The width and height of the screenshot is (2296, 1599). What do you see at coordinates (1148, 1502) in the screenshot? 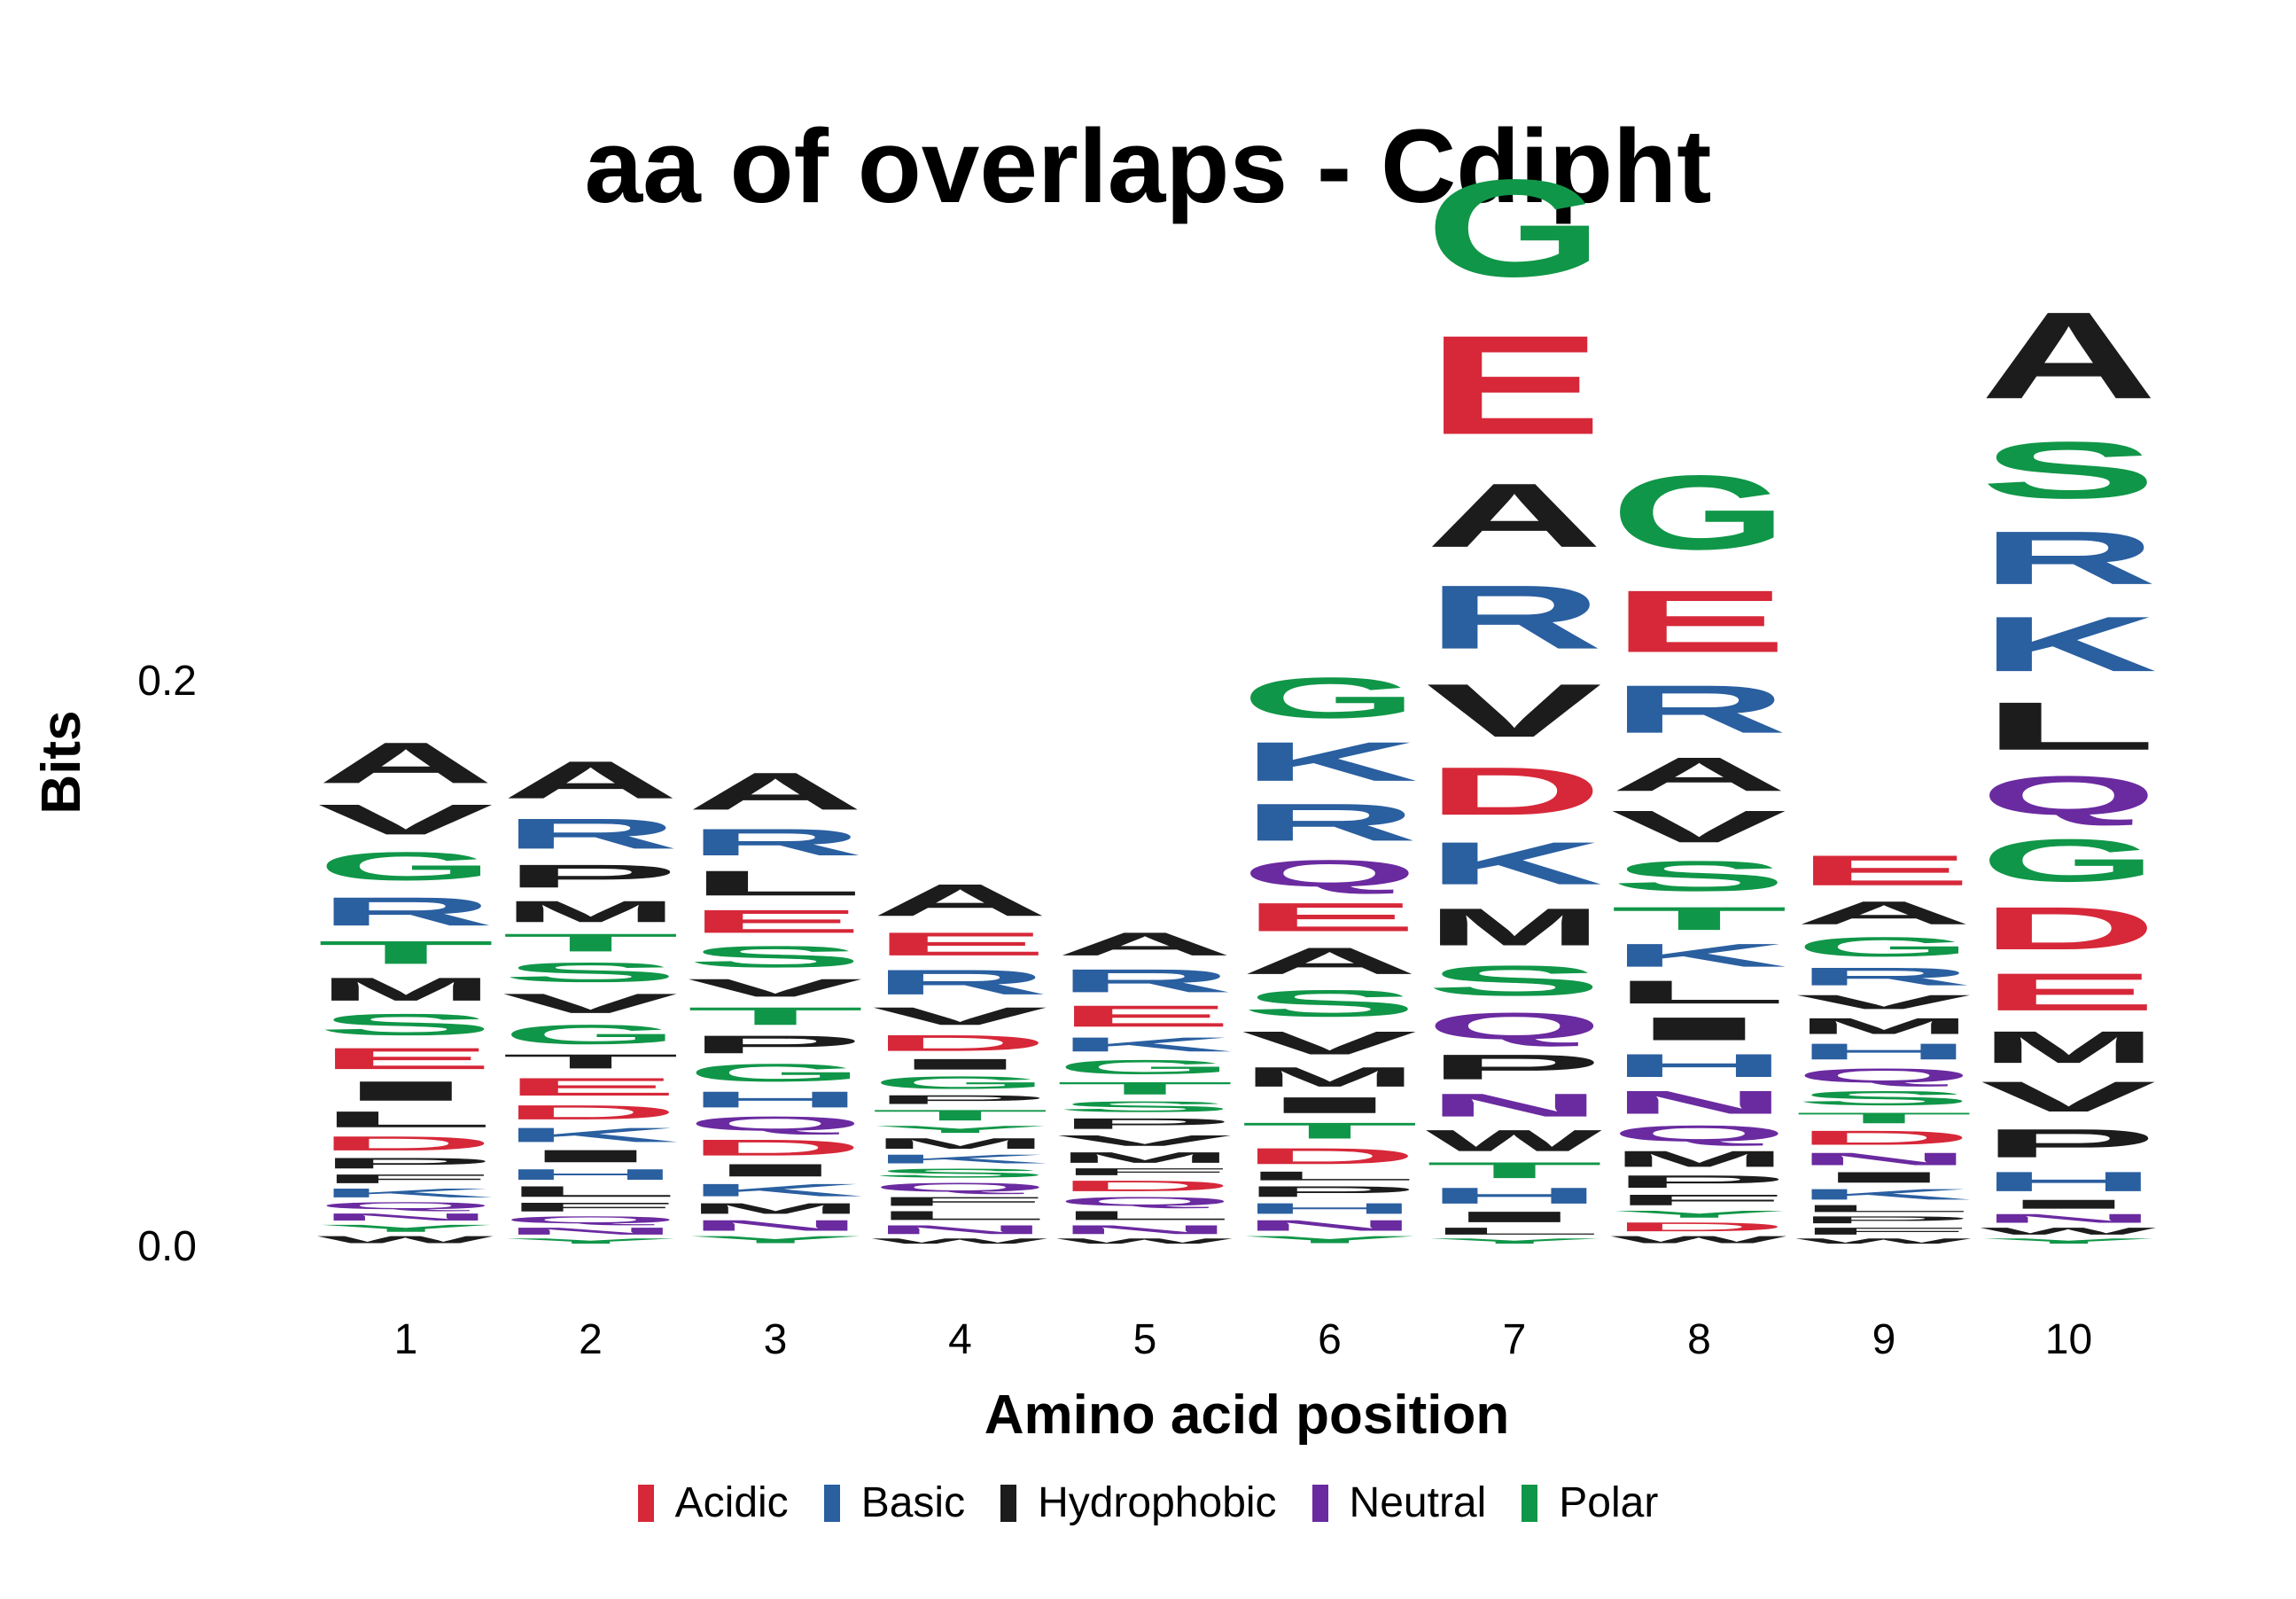
I see `legend: Acidic Basic Hydrophobic Neutral Polar` at bounding box center [1148, 1502].